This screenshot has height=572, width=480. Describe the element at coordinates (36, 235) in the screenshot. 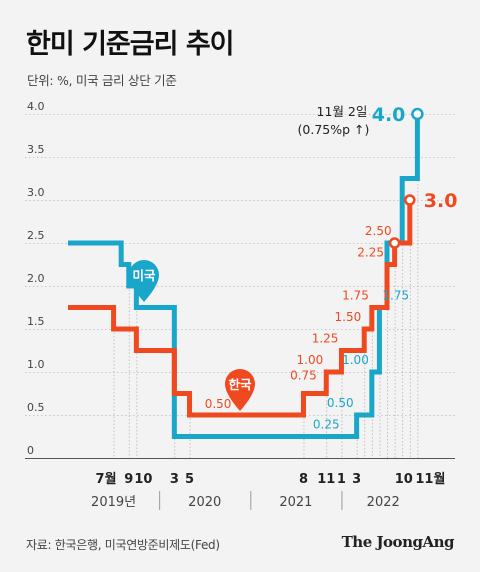

I see `y-tick-label: 2.5` at that location.